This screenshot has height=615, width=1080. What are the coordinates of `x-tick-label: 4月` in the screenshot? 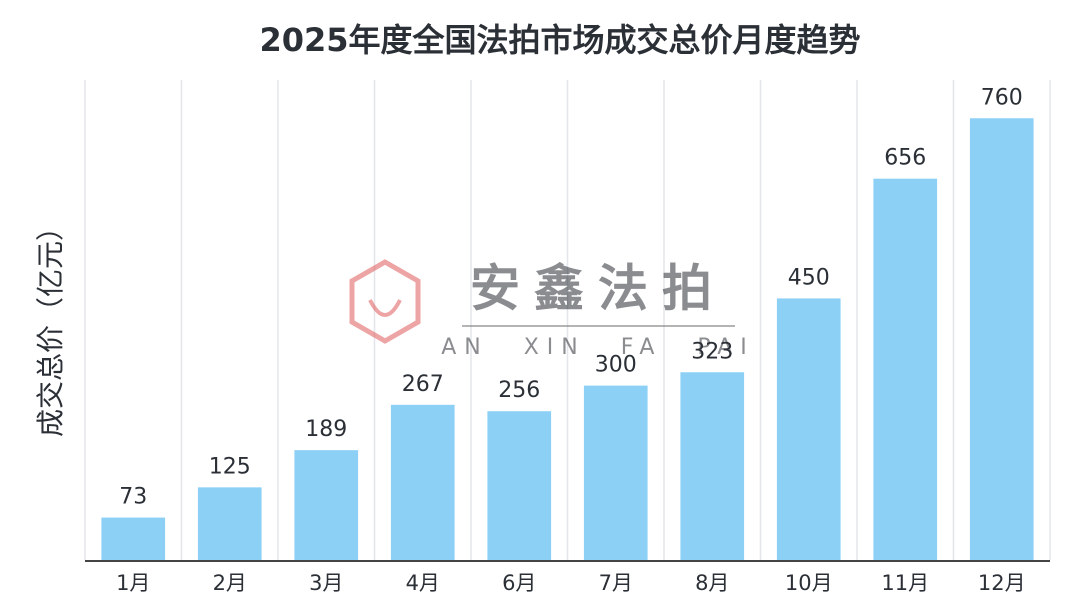 It's located at (423, 583).